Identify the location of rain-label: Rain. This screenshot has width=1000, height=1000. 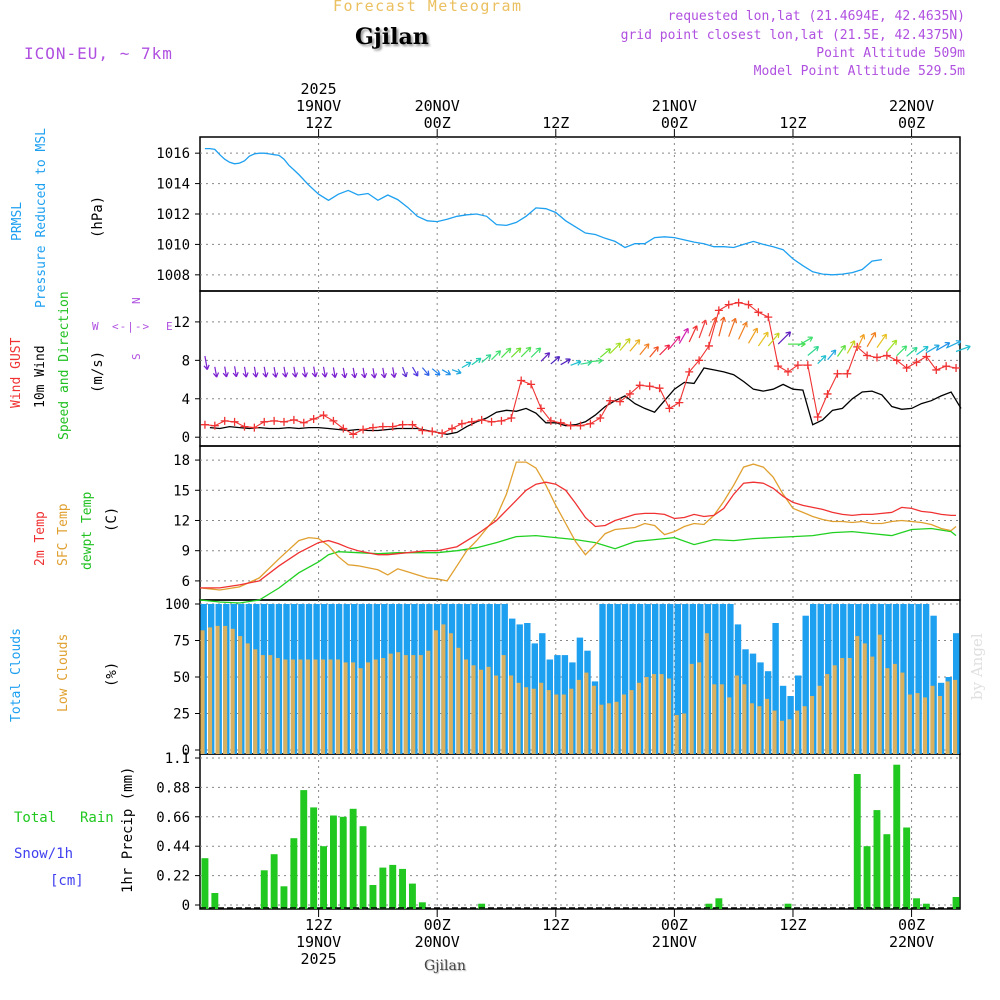
(97, 818).